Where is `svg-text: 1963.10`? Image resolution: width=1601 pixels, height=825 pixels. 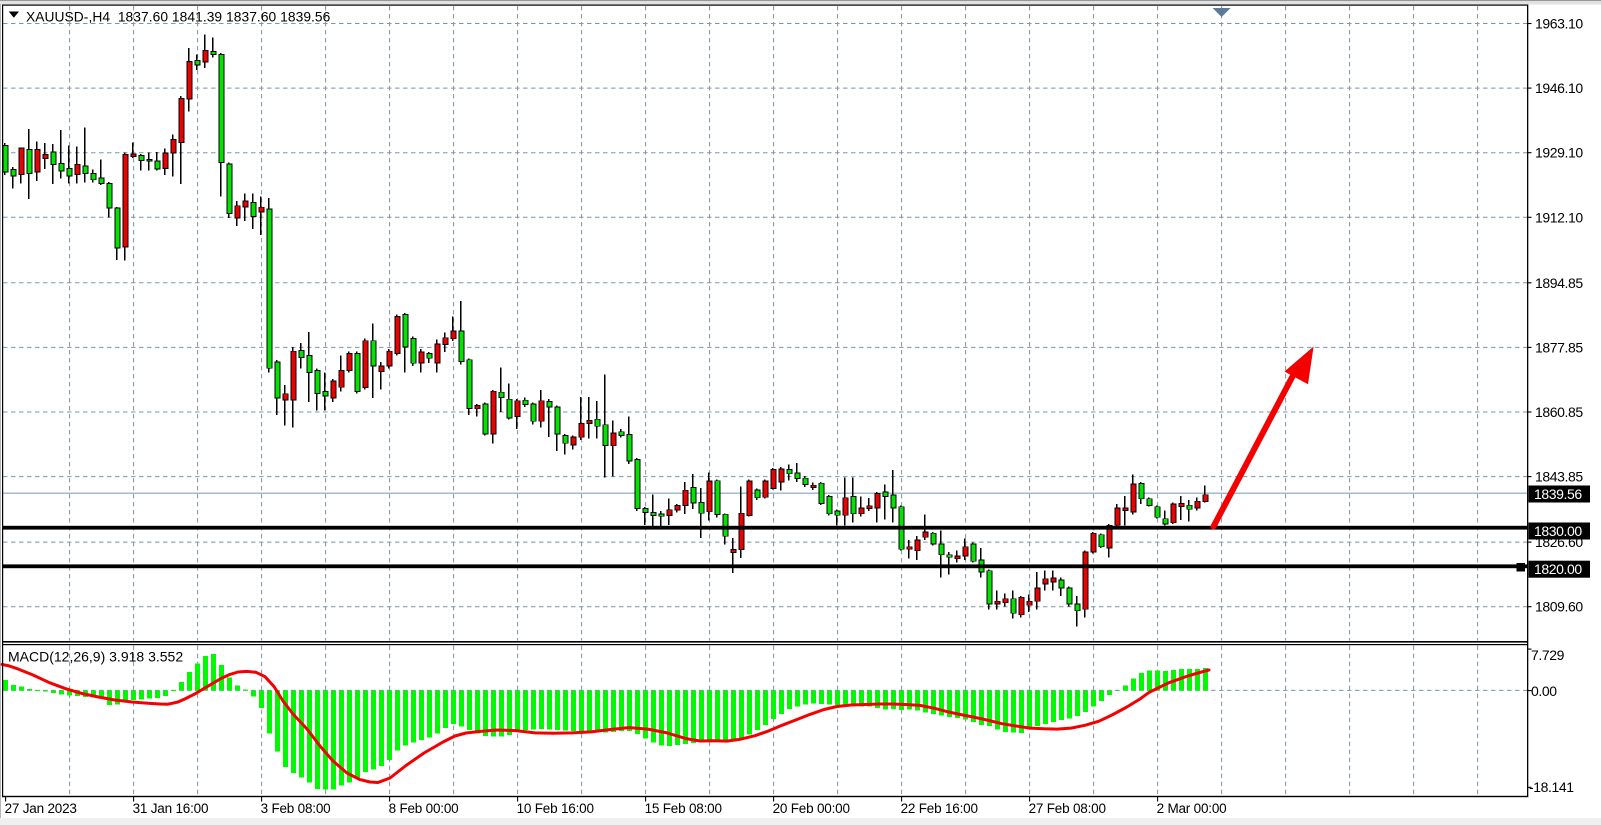 svg-text: 1963.10 is located at coordinates (1559, 24).